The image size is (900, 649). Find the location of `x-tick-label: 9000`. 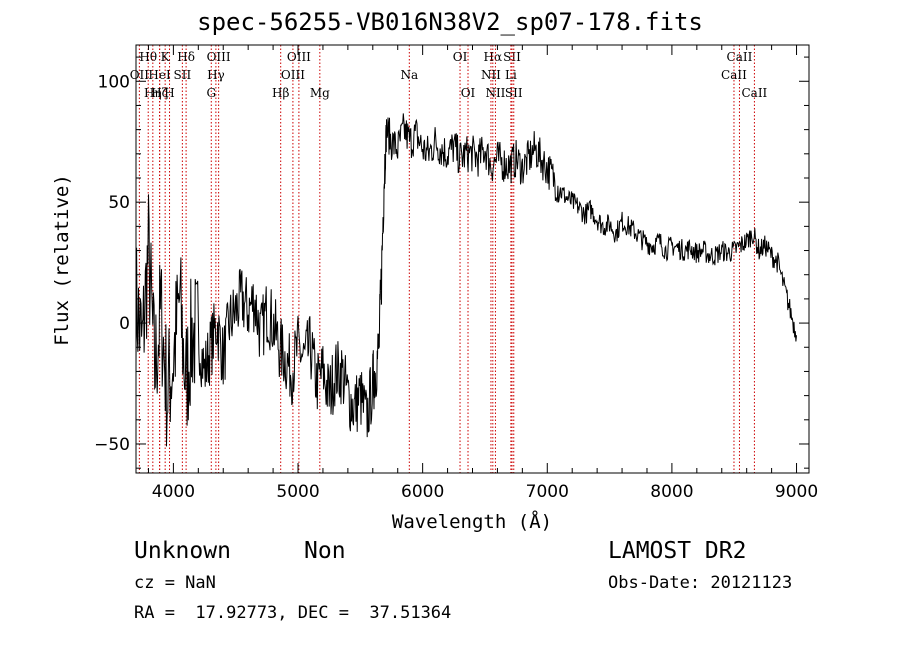

x-tick-label: 9000 is located at coordinates (796, 492).